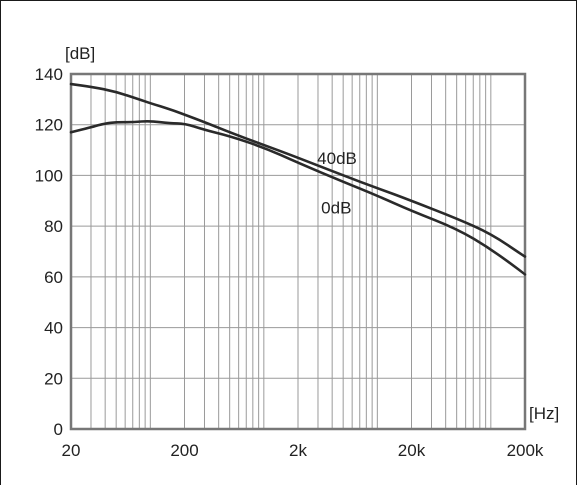 The image size is (579, 488). What do you see at coordinates (53, 328) in the screenshot?
I see `y-tick-label: 40` at bounding box center [53, 328].